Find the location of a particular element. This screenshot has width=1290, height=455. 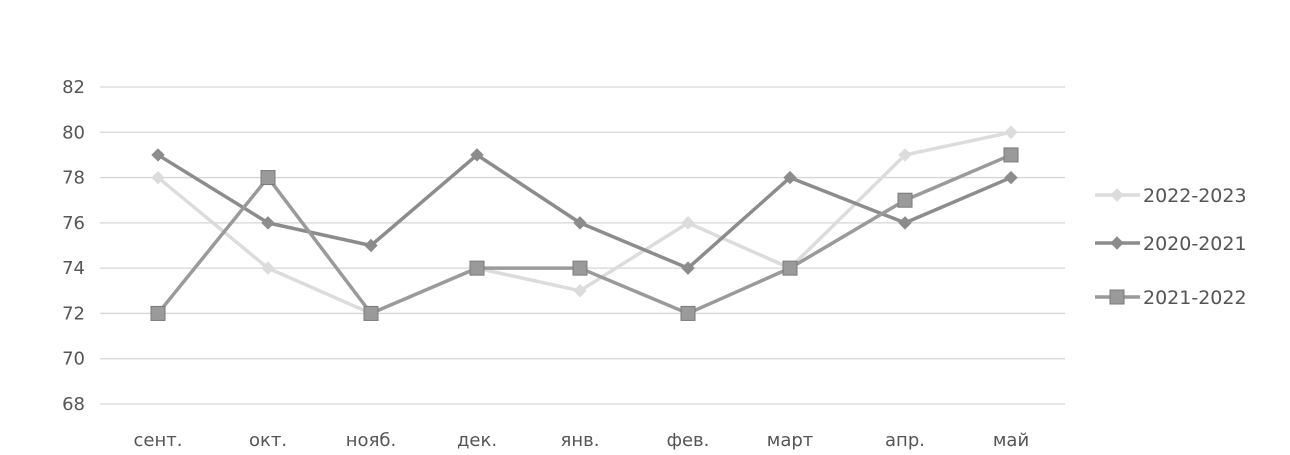

x-tick-label: сент. is located at coordinates (158, 440).